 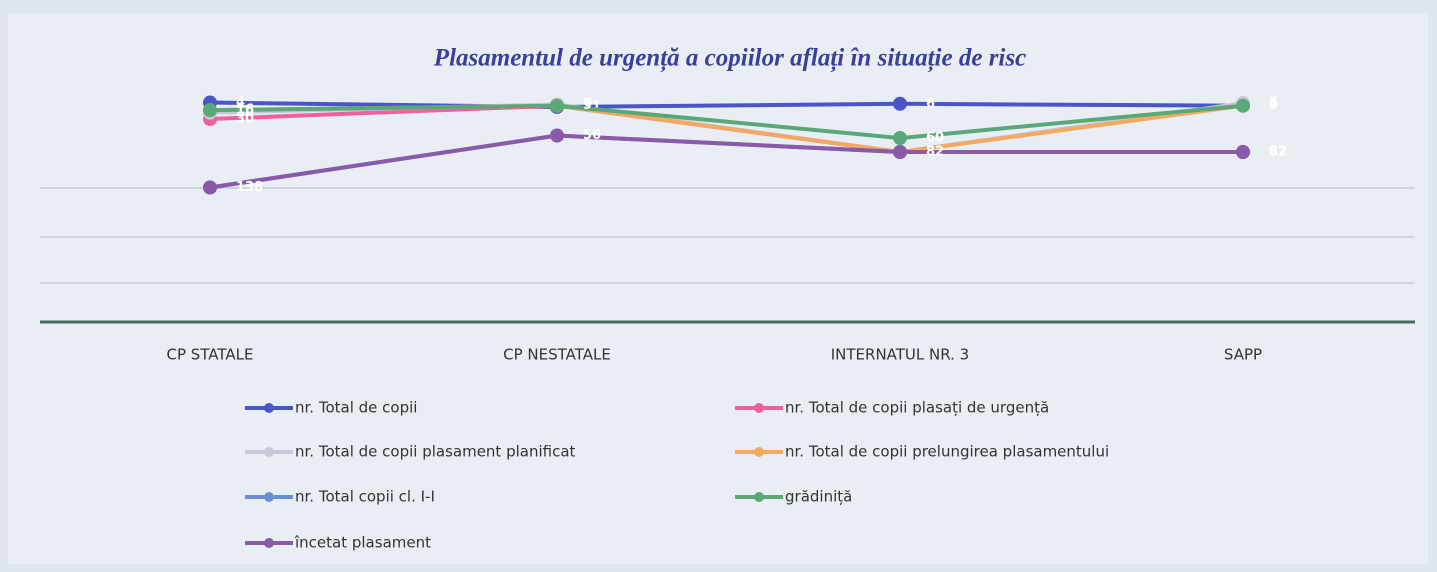 What do you see at coordinates (930, 103) in the screenshot?
I see `data-label: 6` at bounding box center [930, 103].